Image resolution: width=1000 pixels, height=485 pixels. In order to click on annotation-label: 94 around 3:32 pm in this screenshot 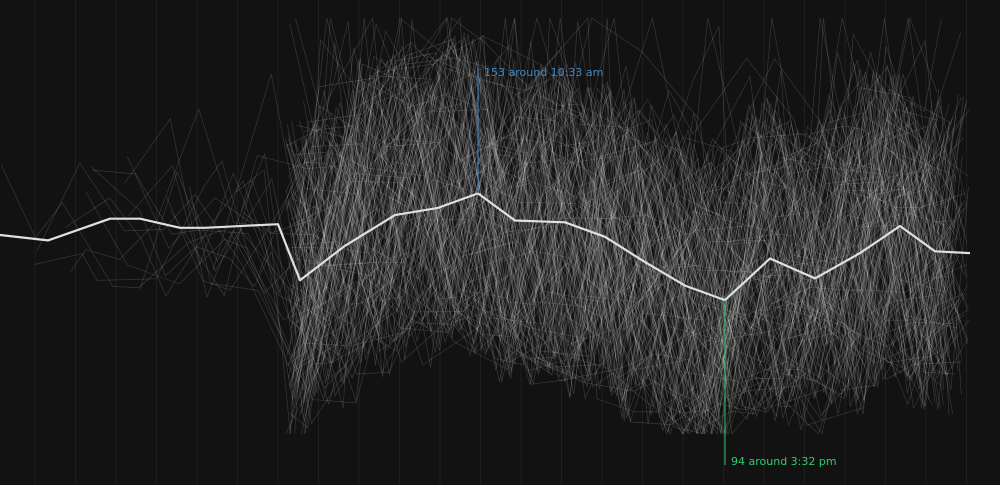, I will do `click(784, 461)`.